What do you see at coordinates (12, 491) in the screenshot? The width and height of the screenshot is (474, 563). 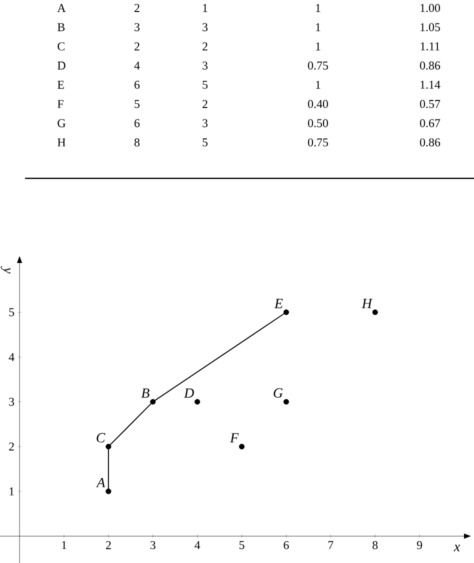 I see `y-tick-label: 1` at bounding box center [12, 491].